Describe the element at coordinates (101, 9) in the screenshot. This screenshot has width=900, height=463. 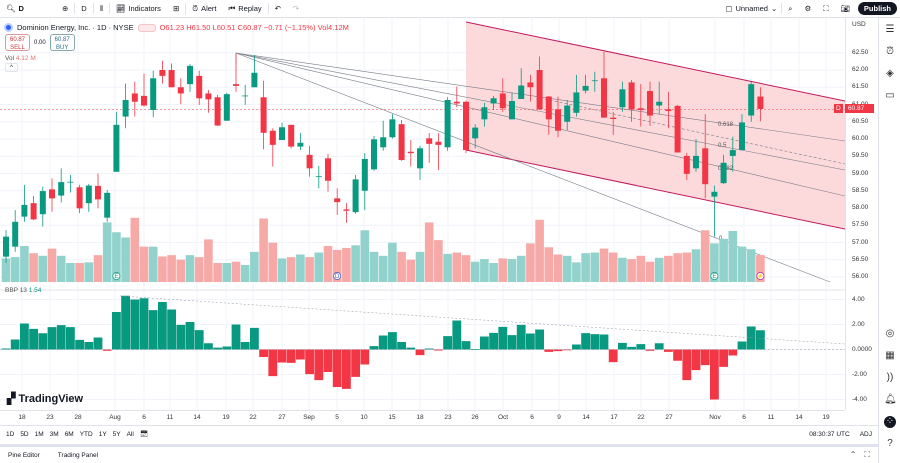
I see `chart-type-button: ⫴` at that location.